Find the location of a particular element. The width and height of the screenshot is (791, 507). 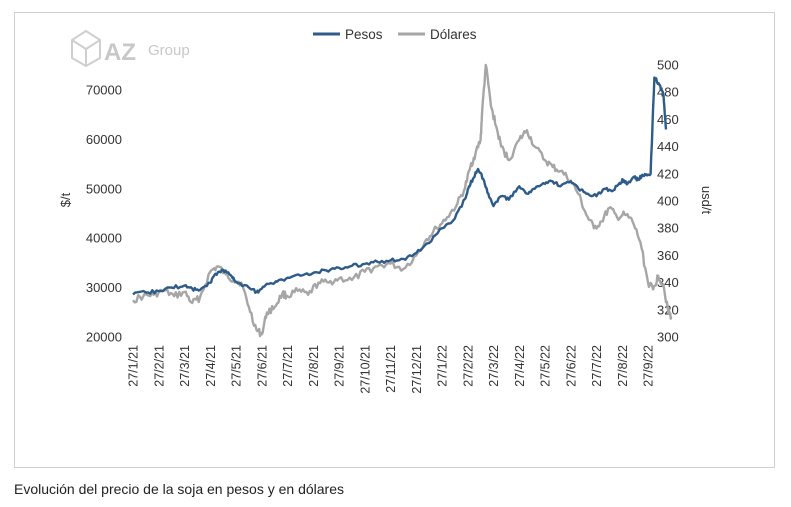

y-left-tick-label: 40000 is located at coordinates (104, 238).